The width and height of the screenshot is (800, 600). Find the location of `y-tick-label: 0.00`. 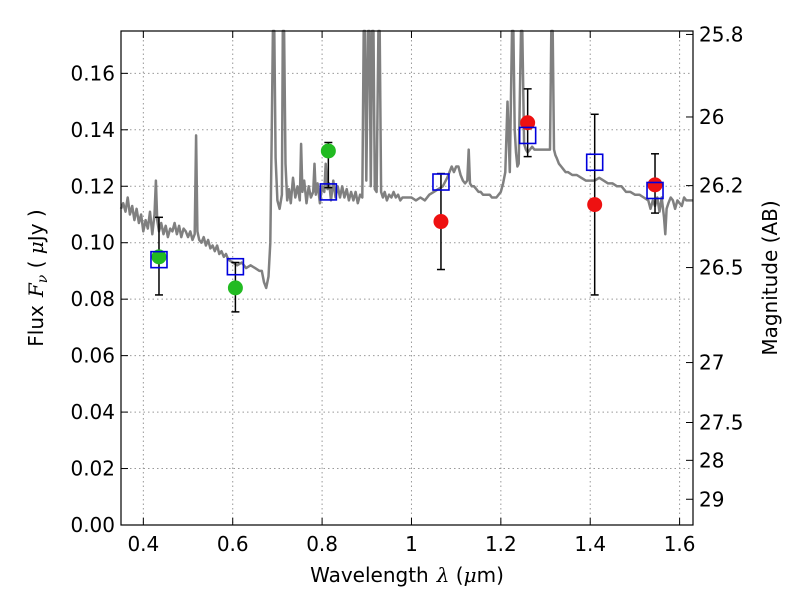

y-tick-label: 0.00 is located at coordinates (92, 525).